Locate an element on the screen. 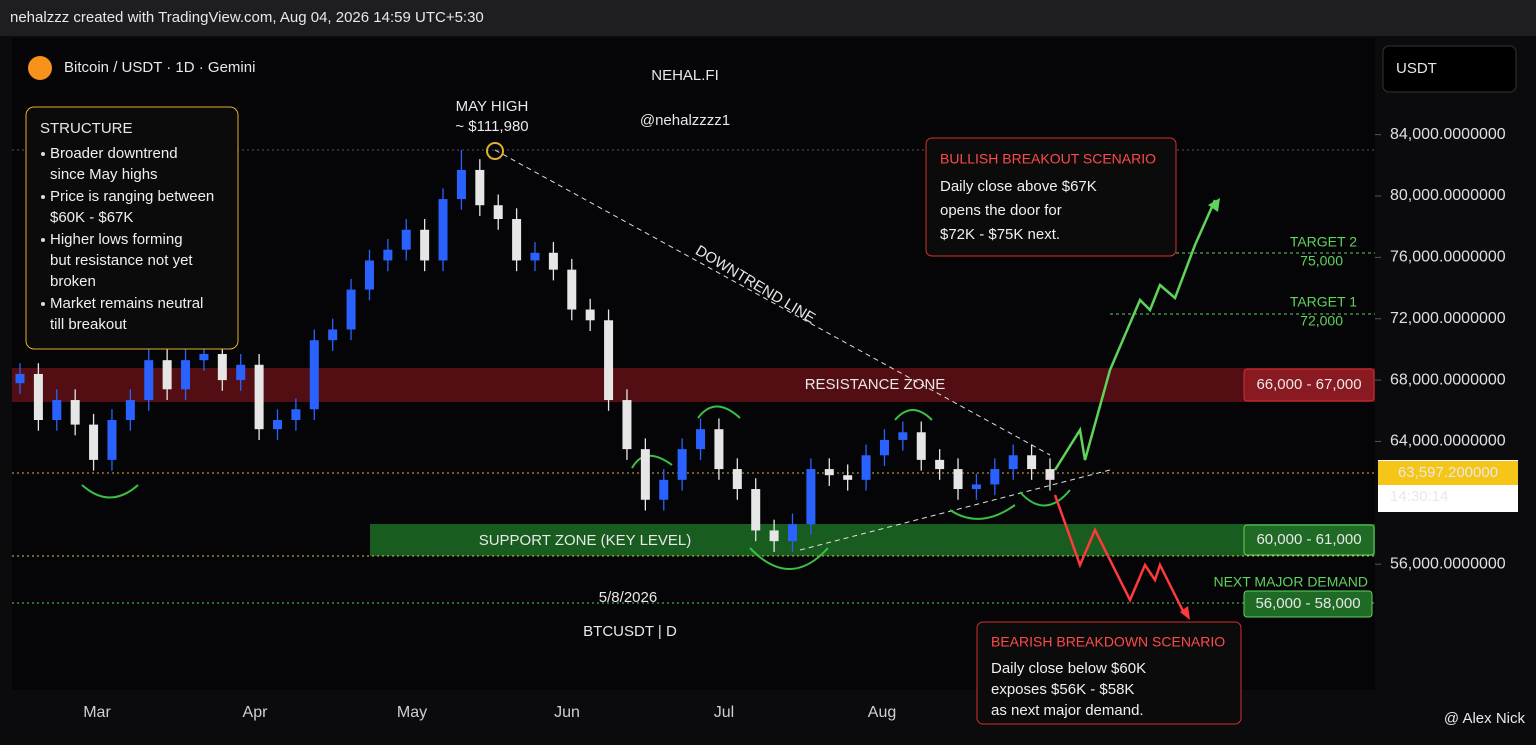 Image resolution: width=1536 pixels, height=745 pixels. target2-value: 75,000 is located at coordinates (1321, 261).